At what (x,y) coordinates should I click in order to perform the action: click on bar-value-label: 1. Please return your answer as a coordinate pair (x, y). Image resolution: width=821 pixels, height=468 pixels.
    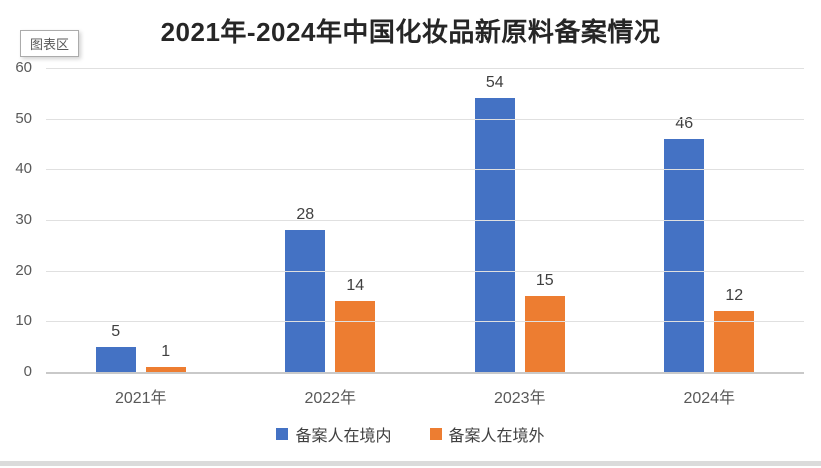
    Looking at the image, I should click on (166, 351).